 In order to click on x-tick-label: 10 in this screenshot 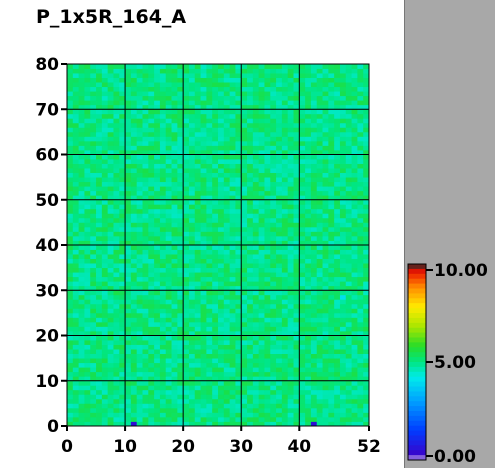, I will do `click(125, 447)`.